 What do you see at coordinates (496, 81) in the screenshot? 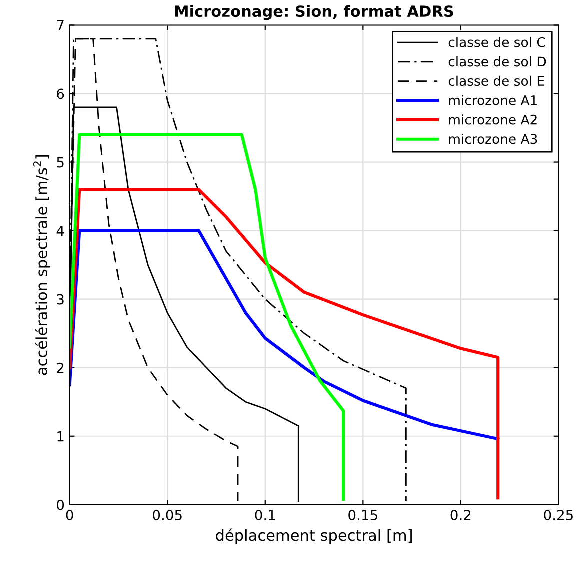
I see `legend-label: classe de sol E` at bounding box center [496, 81].